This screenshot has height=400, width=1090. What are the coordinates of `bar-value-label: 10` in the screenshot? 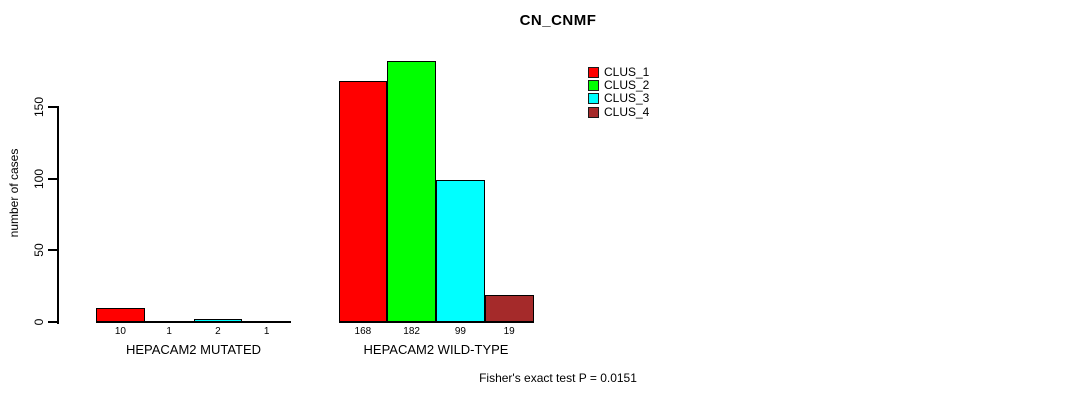 It's located at (120, 331).